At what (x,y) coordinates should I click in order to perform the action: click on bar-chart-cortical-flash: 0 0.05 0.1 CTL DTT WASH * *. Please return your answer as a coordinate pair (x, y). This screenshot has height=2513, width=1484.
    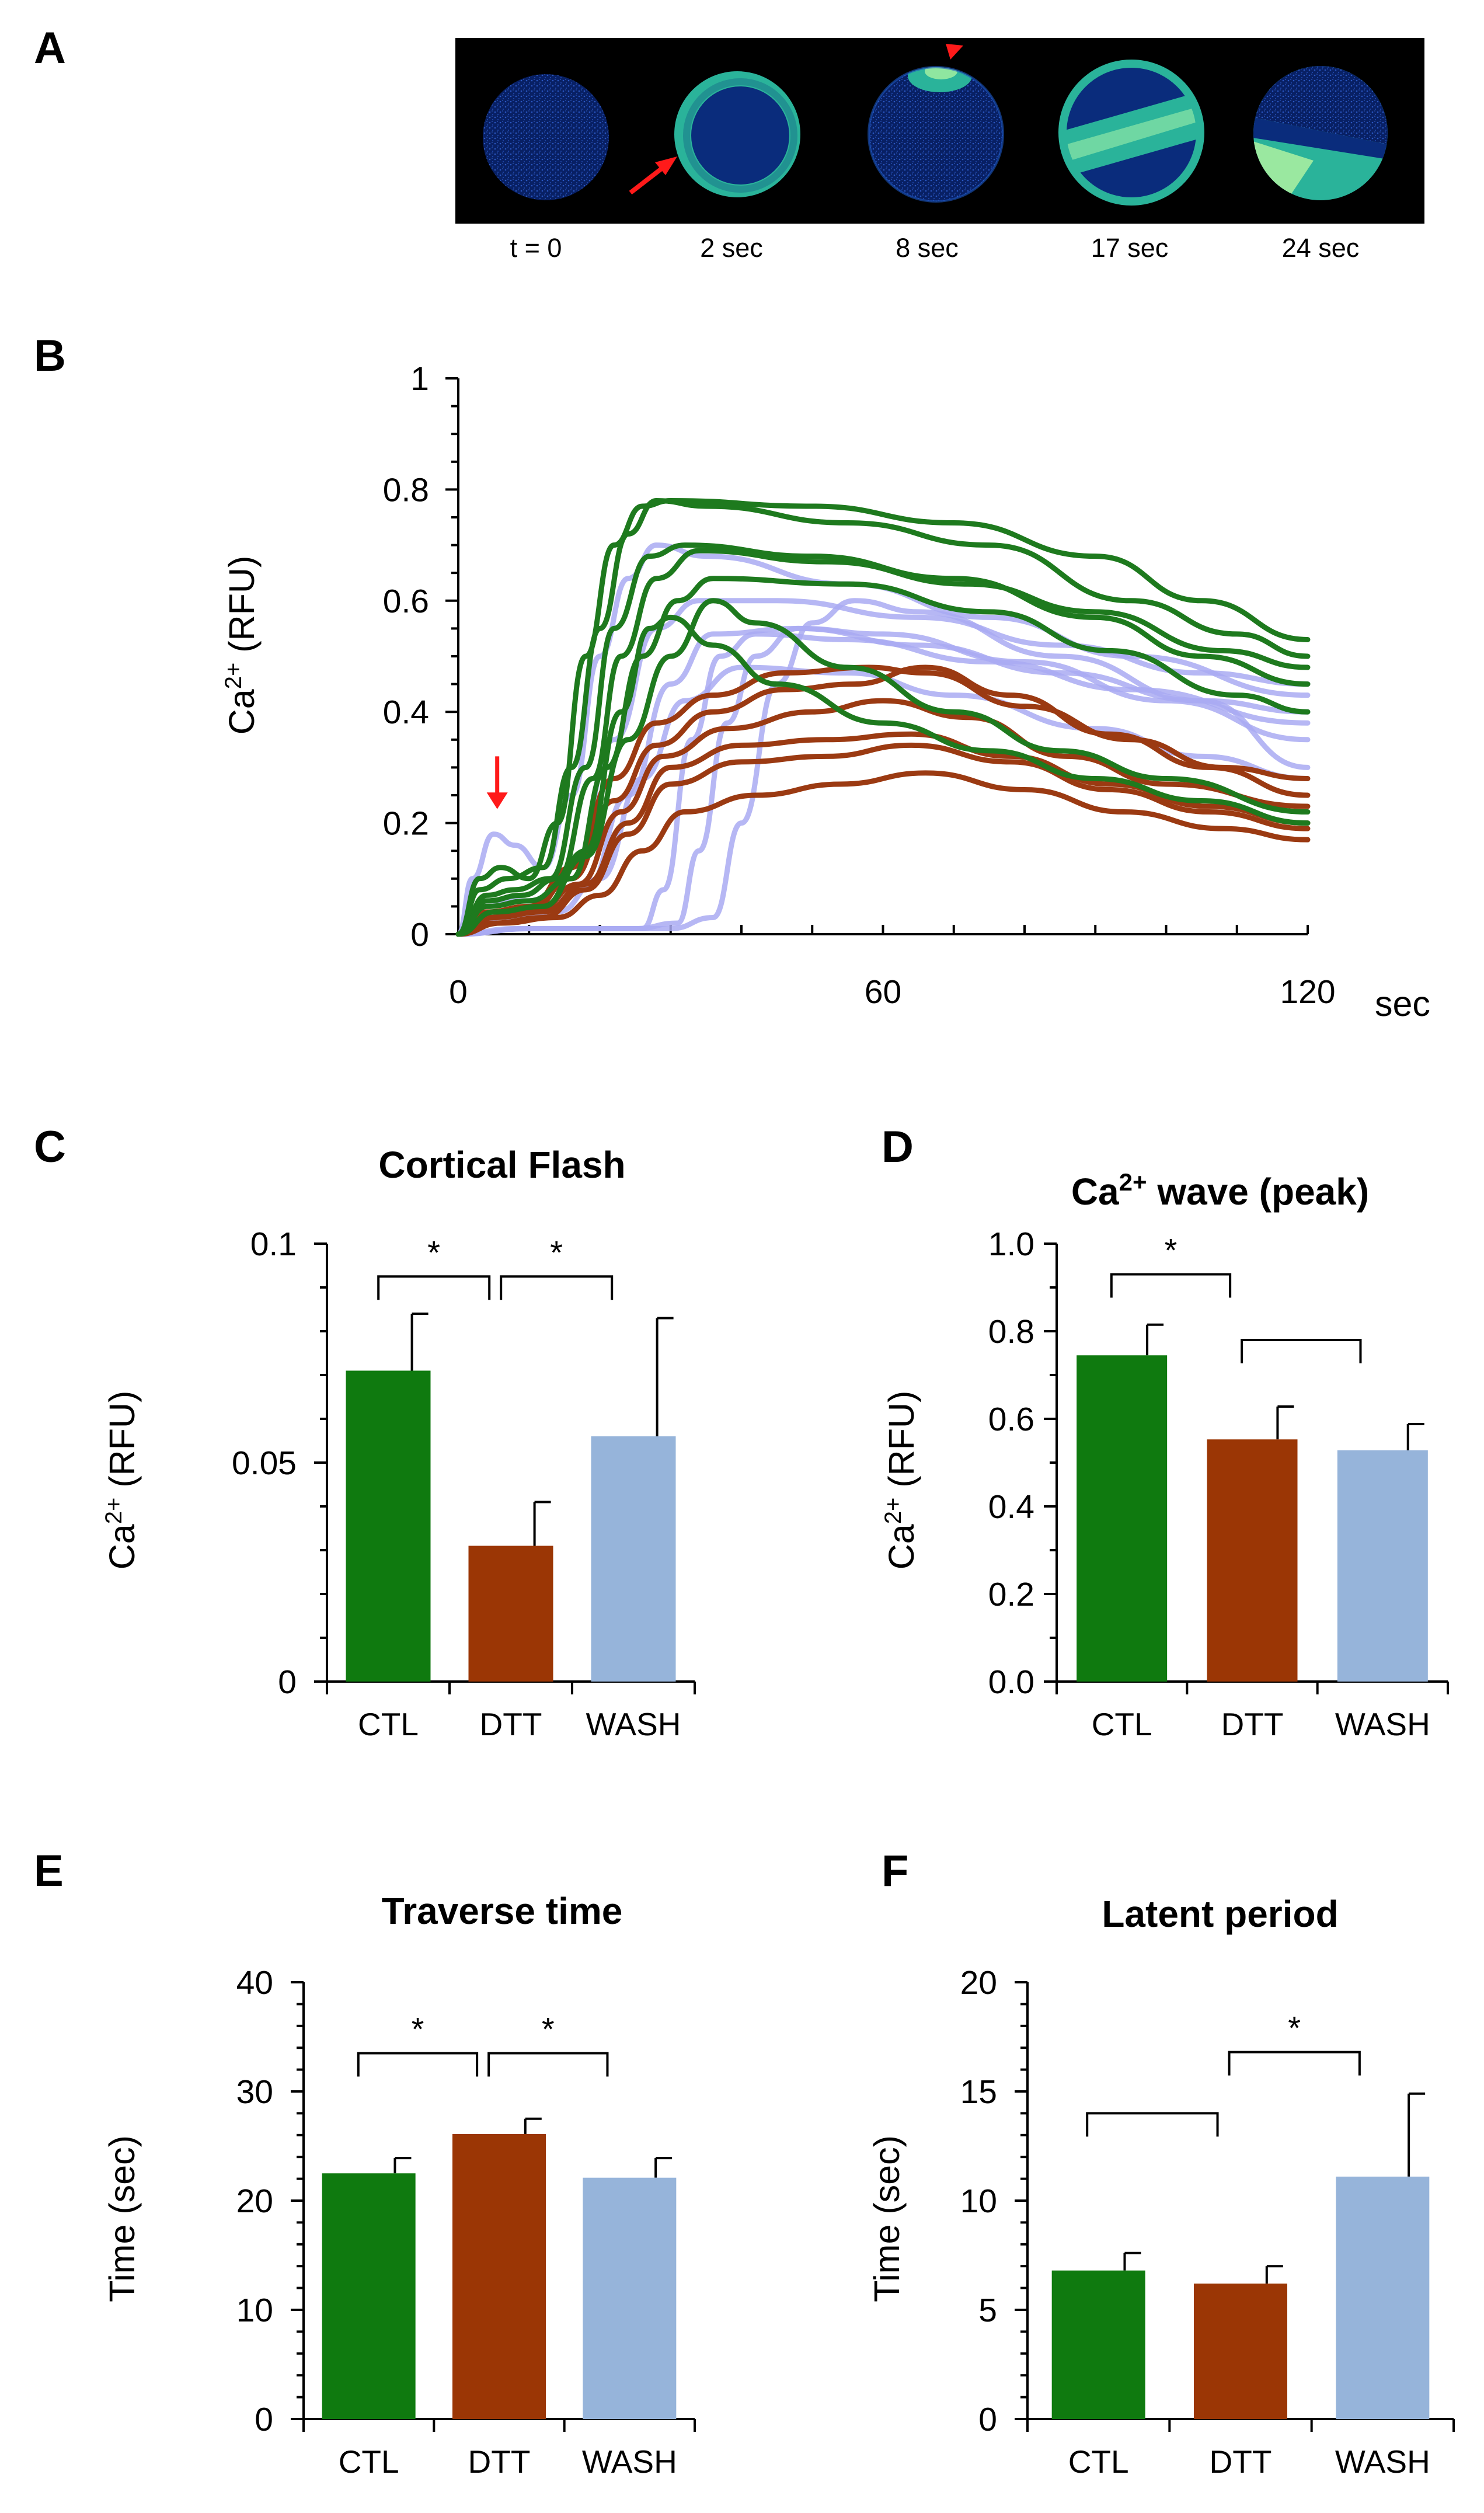
    Looking at the image, I should click on (464, 1484).